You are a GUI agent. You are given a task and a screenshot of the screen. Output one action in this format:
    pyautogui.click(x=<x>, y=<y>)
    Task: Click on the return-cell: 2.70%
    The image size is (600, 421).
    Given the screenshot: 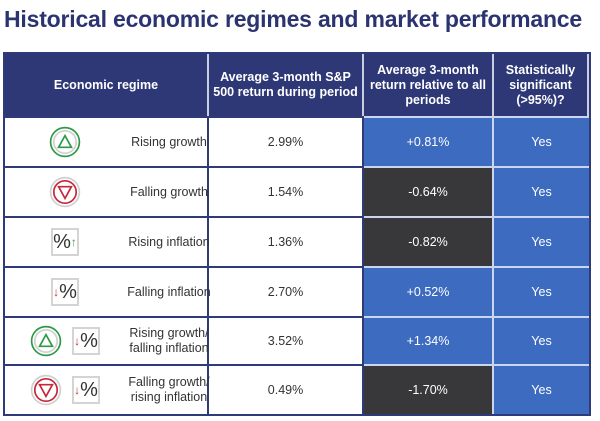 What is the action you would take?
    pyautogui.click(x=286, y=291)
    